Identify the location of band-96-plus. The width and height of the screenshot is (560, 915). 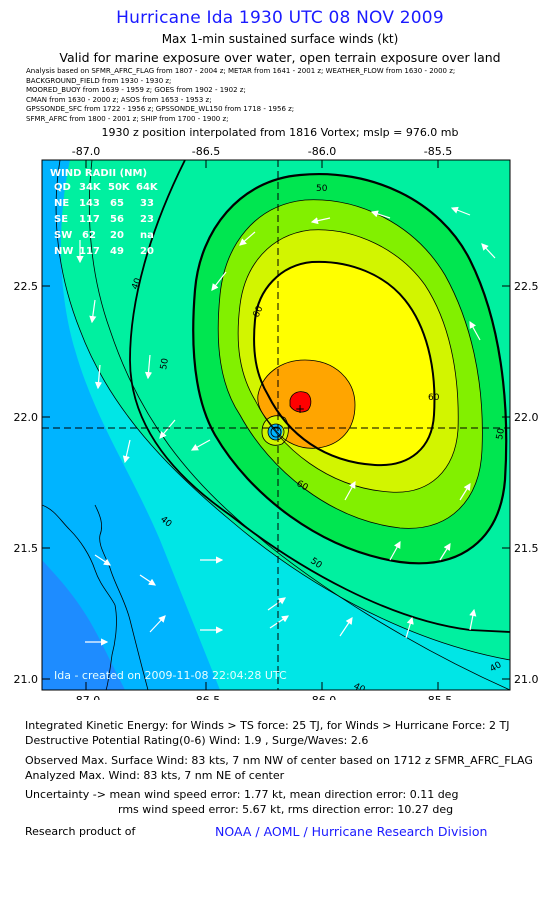
(300, 402).